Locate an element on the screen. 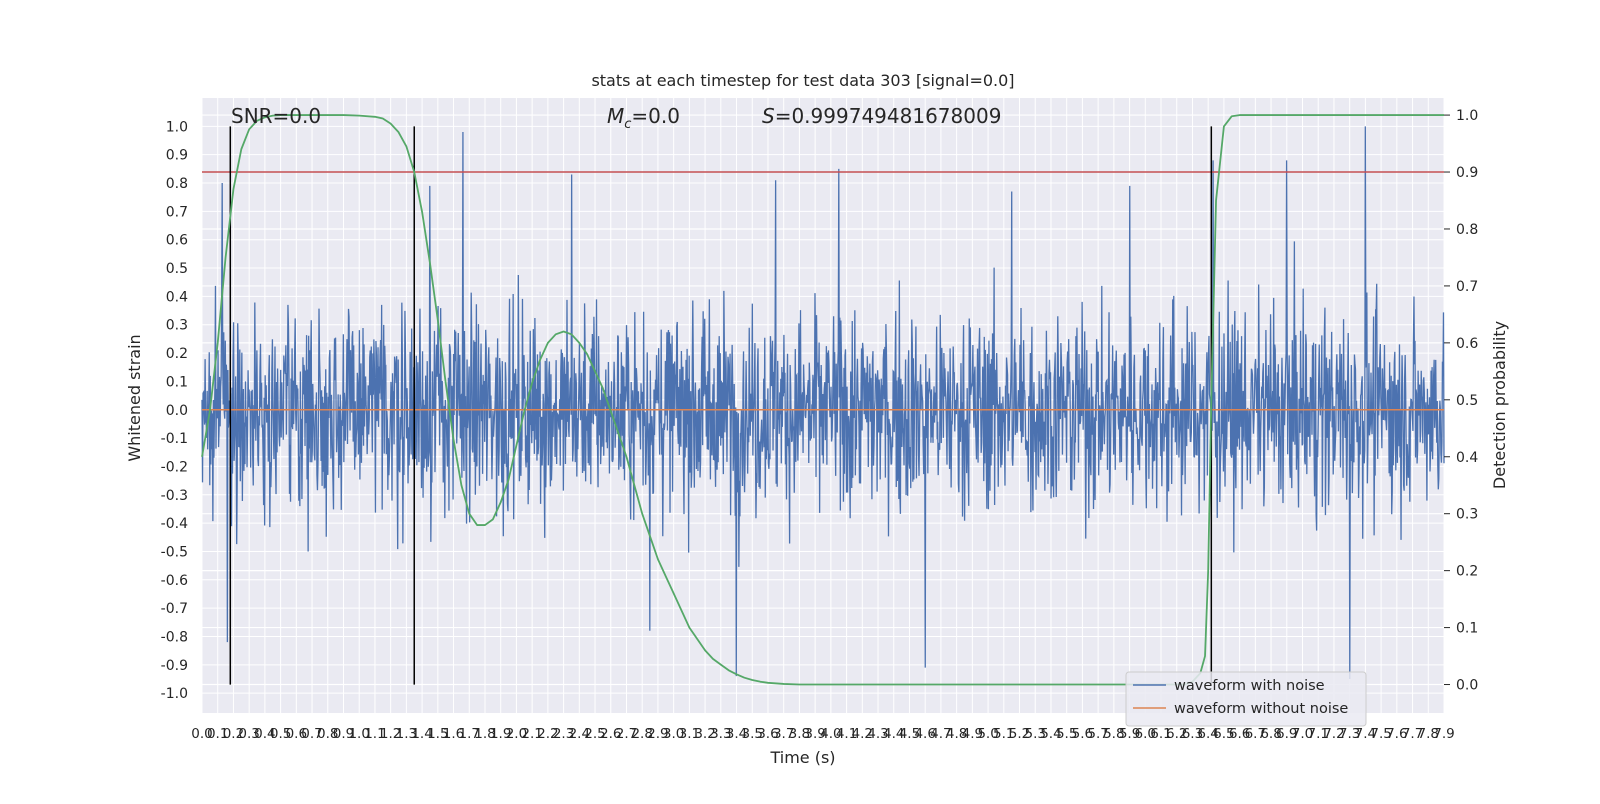 This screenshot has height=804, width=1600. x-axis-label: Time (s) is located at coordinates (802, 757).